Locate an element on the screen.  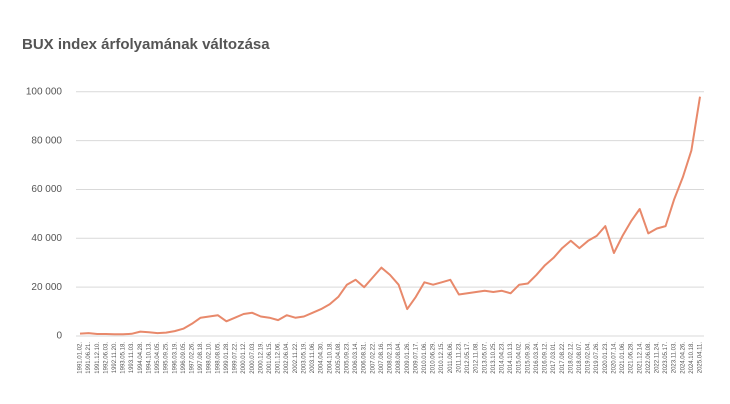
x-tick-label: 1994.04.28. is located at coordinates (141, 358).